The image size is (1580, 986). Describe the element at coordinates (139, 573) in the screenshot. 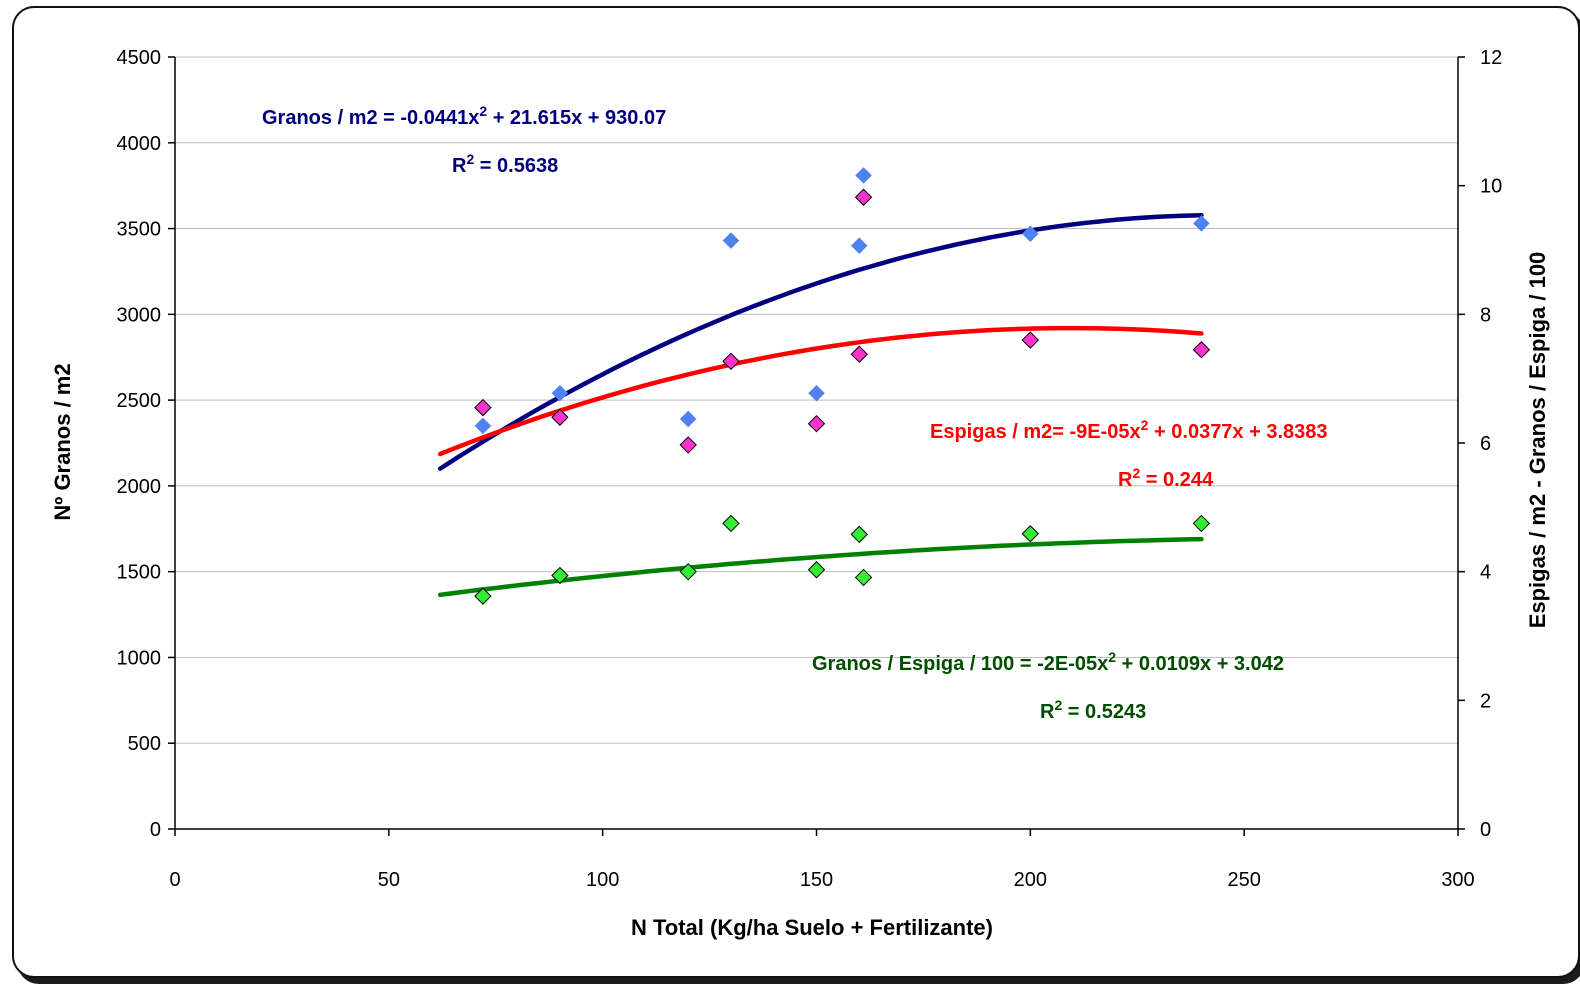

I see `y-left-tick-label: 1500` at that location.